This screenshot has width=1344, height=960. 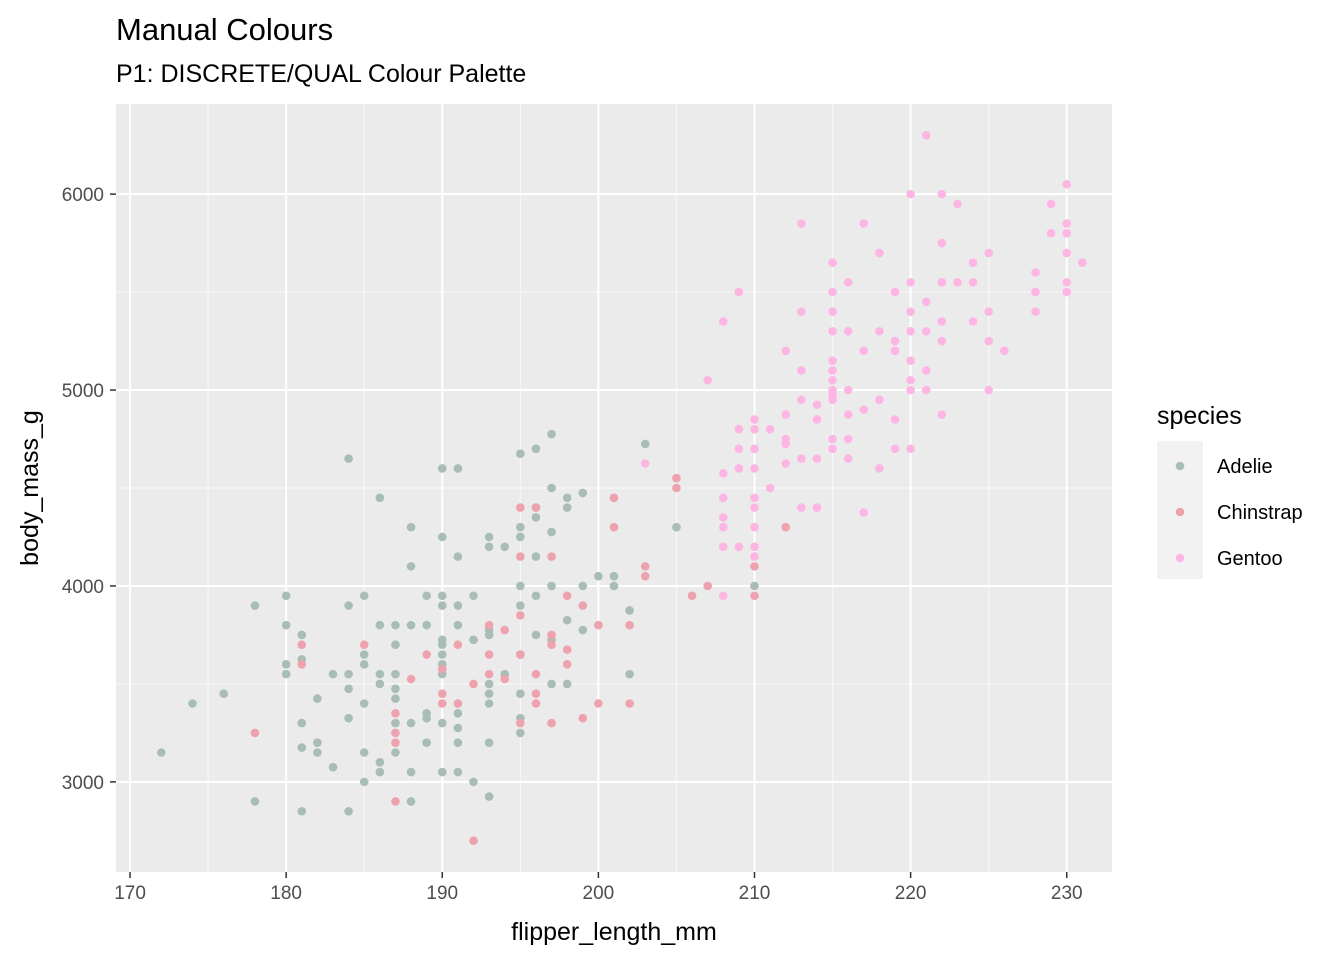 I want to click on x-tick-label: 190, so click(x=442, y=893).